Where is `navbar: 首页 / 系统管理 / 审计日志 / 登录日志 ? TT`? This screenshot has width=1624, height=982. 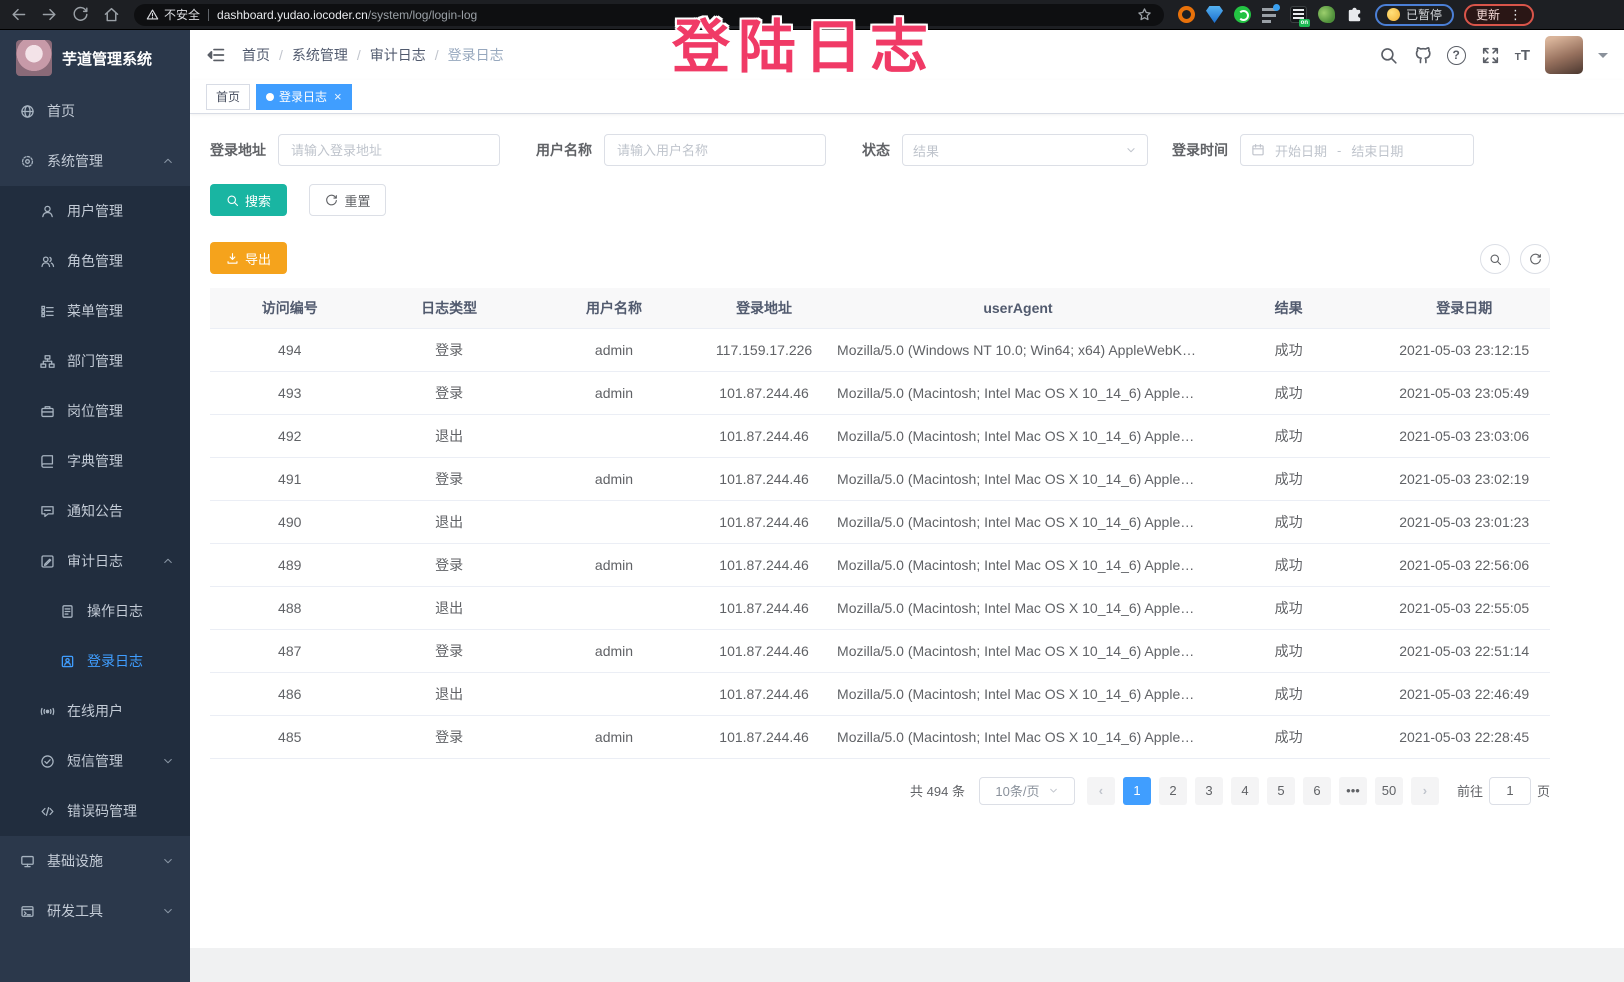
navbar: 首页 / 系统管理 / 审计日志 / 登录日志 ? TT is located at coordinates (907, 55).